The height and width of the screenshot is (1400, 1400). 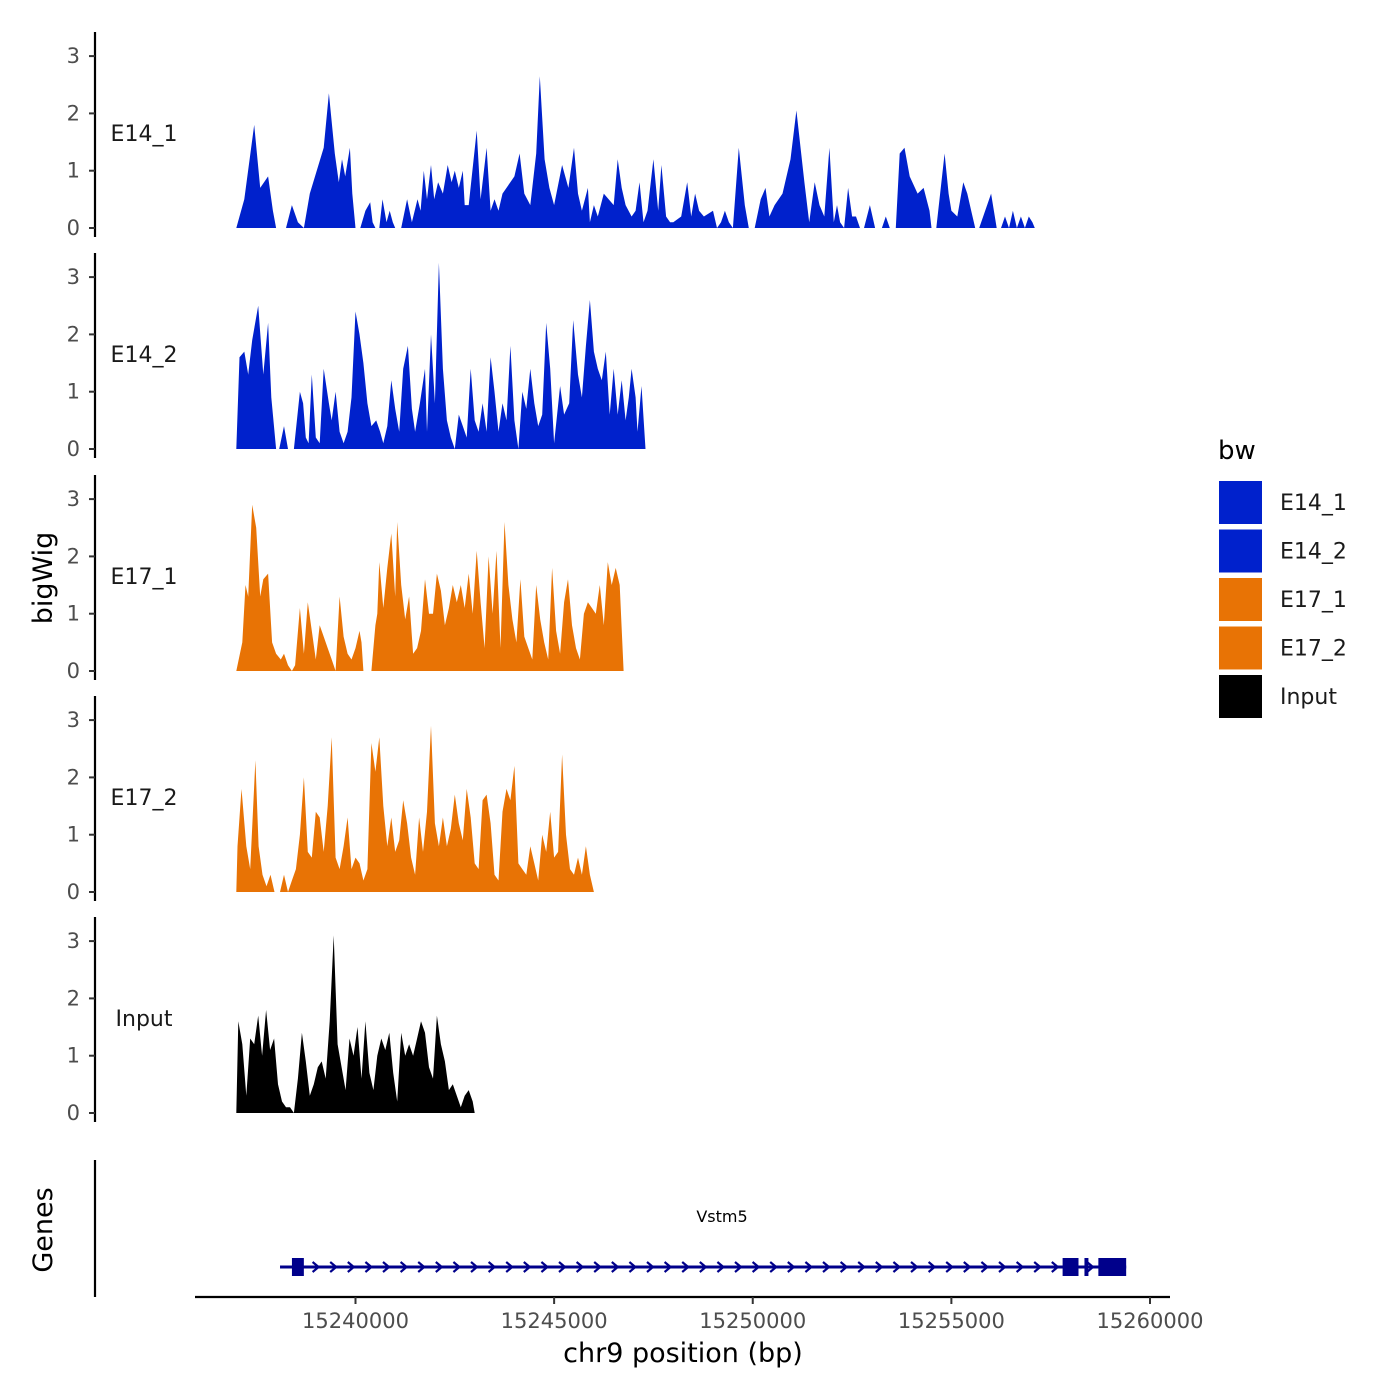 I want to click on gene-track: Vstm5, so click(x=610, y=1228).